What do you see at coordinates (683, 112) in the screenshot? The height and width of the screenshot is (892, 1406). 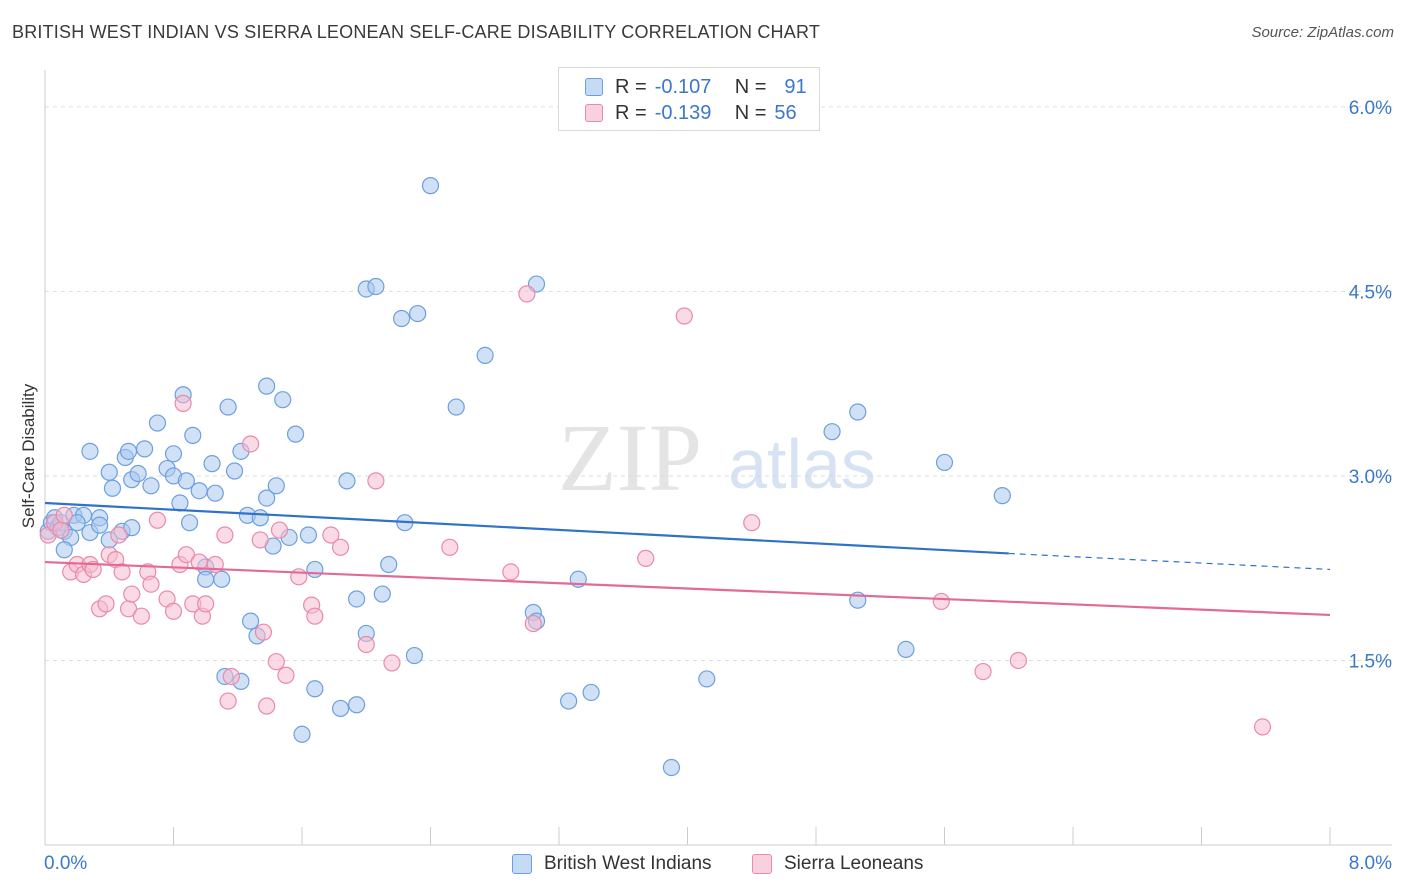 I see `legend-r-value: -0.139` at bounding box center [683, 112].